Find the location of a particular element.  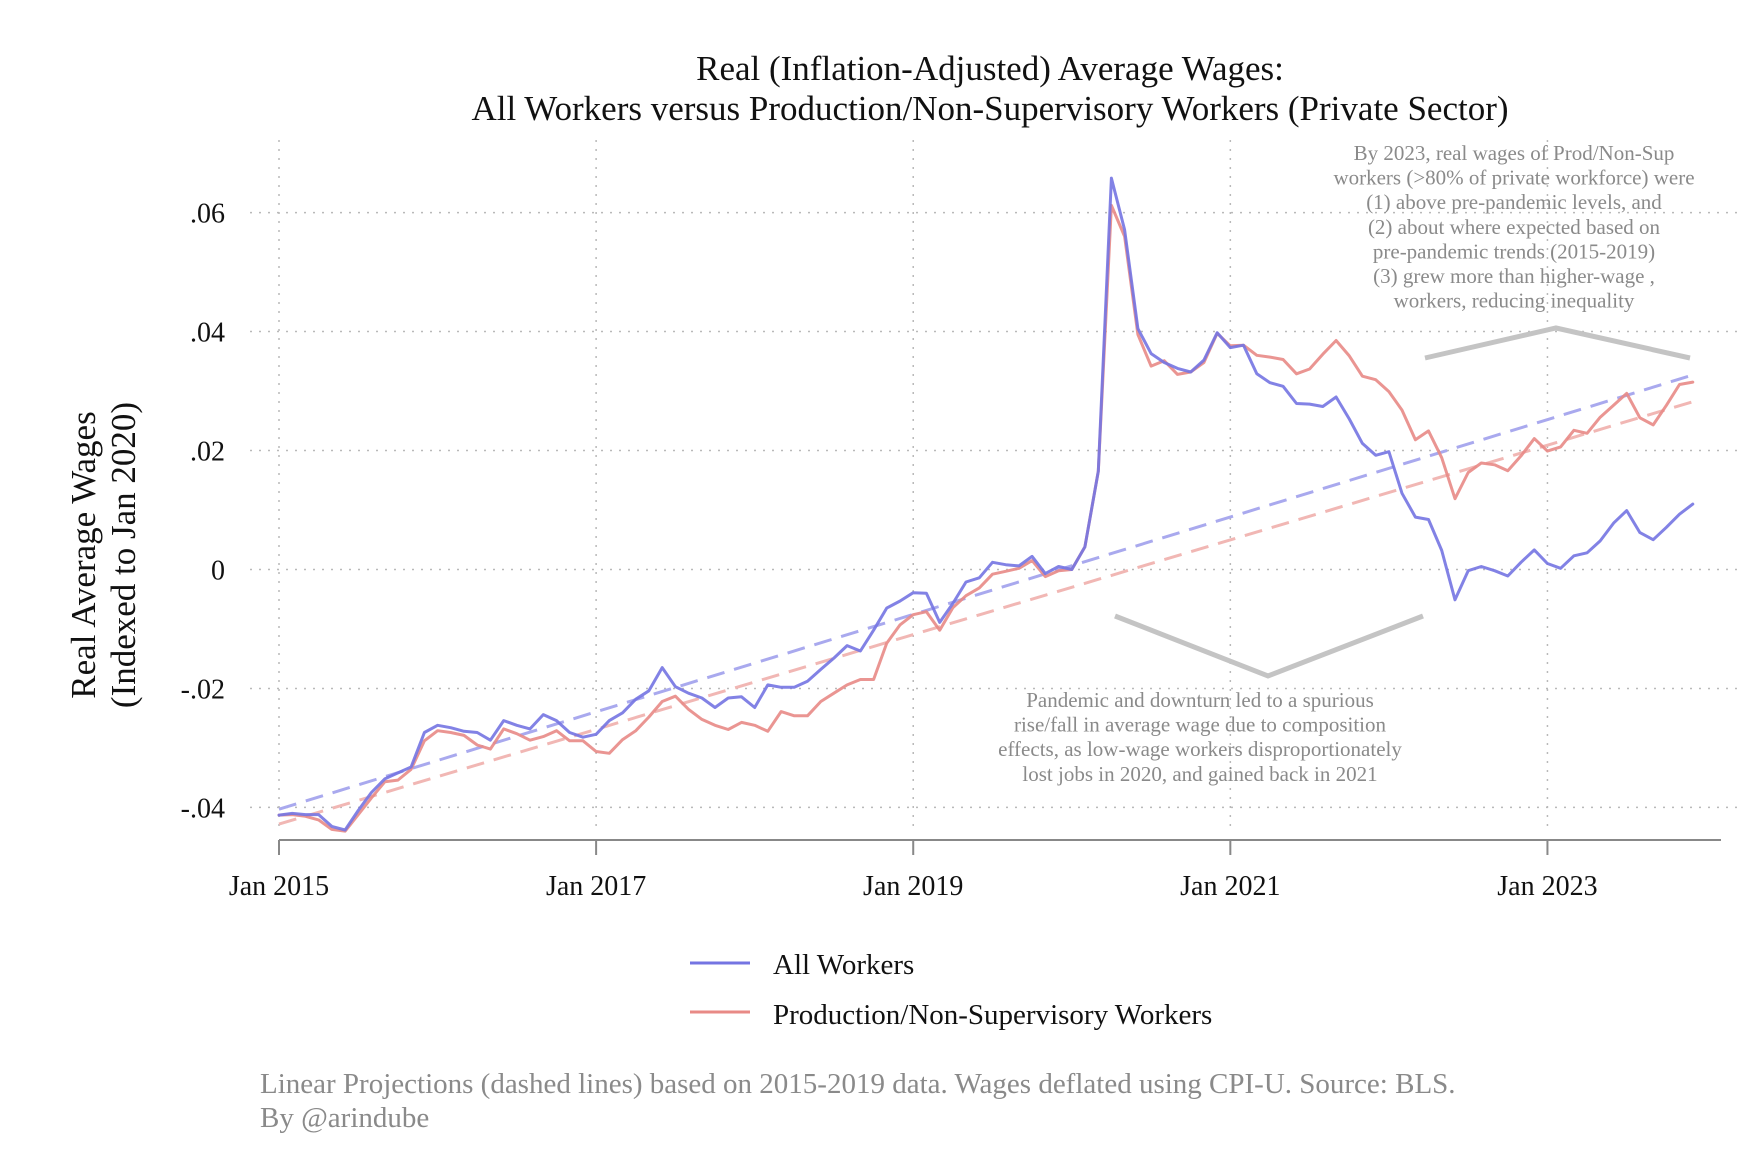

legend-label-all-workers: All Workers is located at coordinates (843, 965).